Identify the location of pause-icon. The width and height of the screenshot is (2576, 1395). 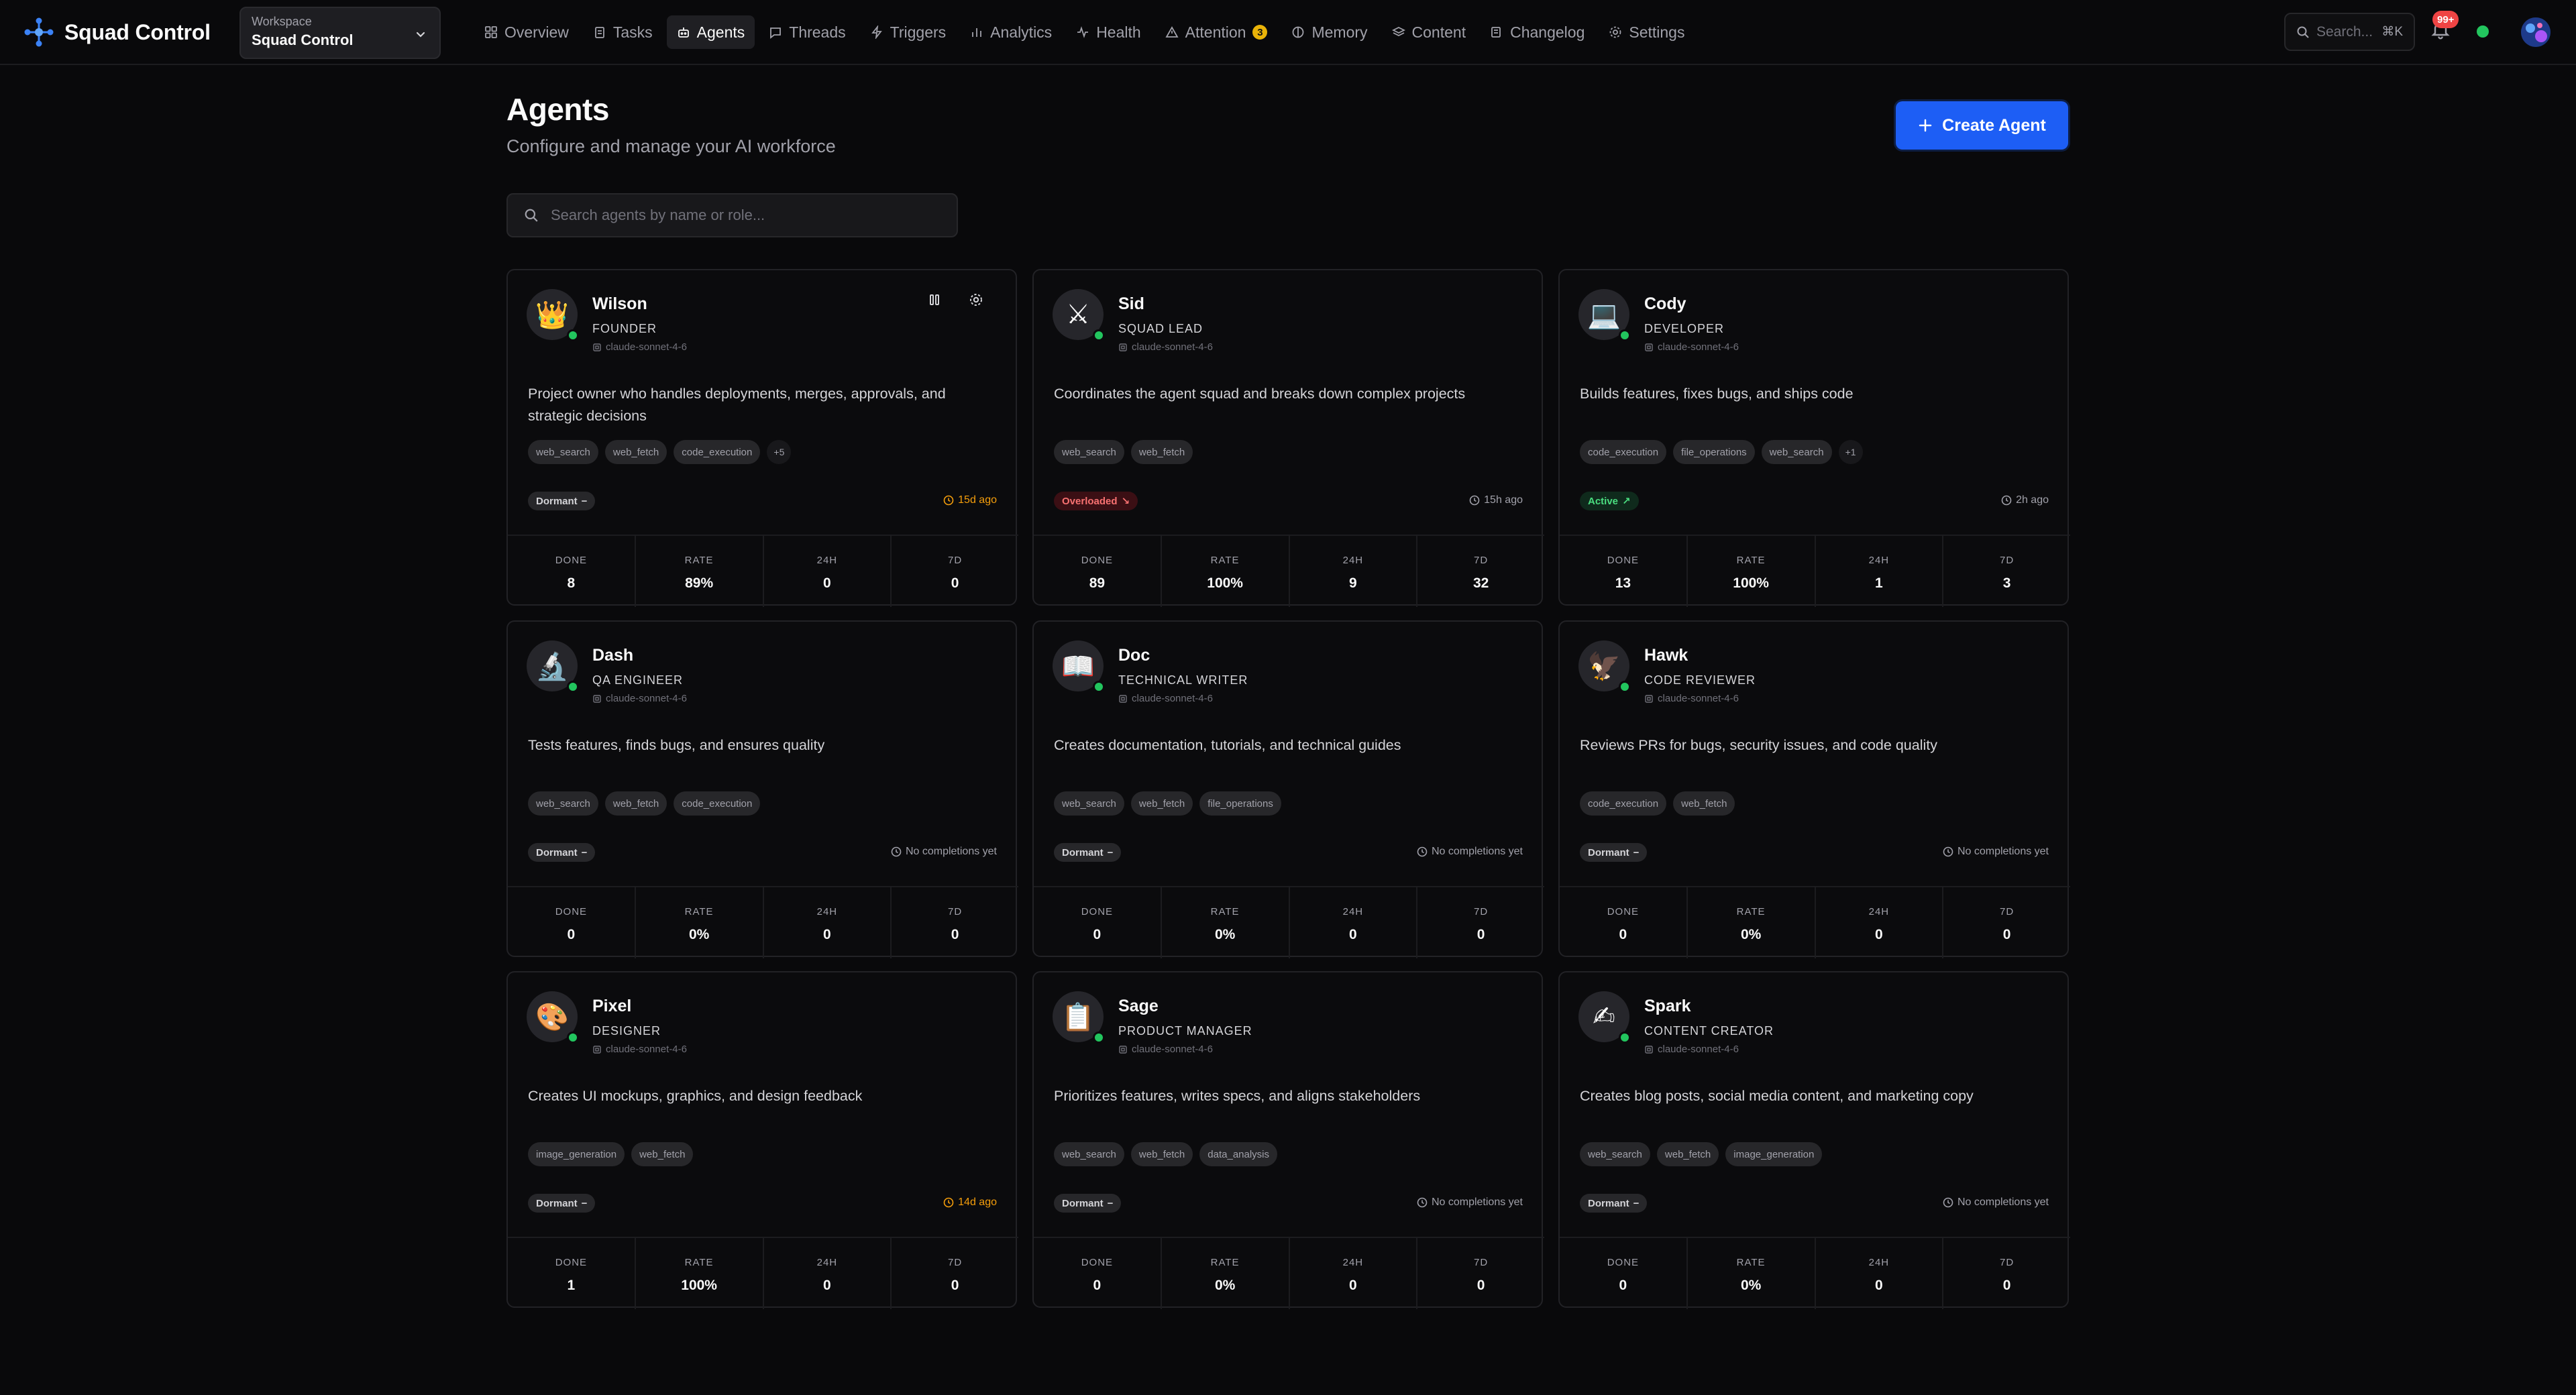
(934, 299).